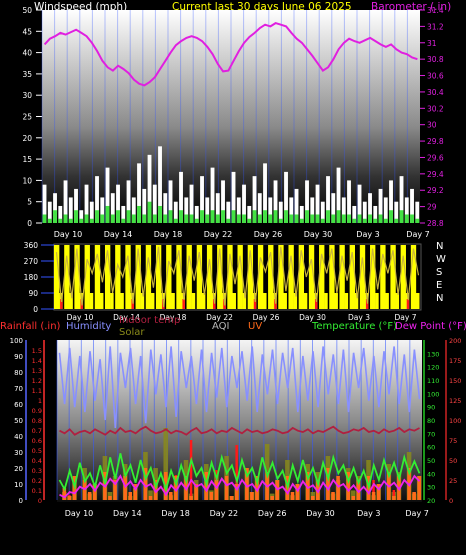 The height and width of the screenshot is (555, 466). Describe the element at coordinates (435, 10) in the screenshot. I see `barometer-tick-label: 31.4` at that location.